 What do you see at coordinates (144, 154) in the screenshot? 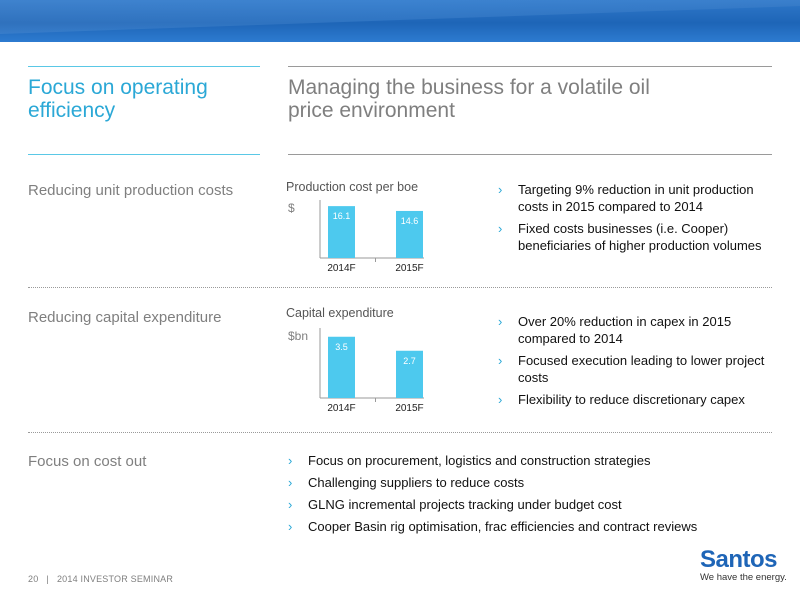
I see `title-bottom-rule-left` at bounding box center [144, 154].